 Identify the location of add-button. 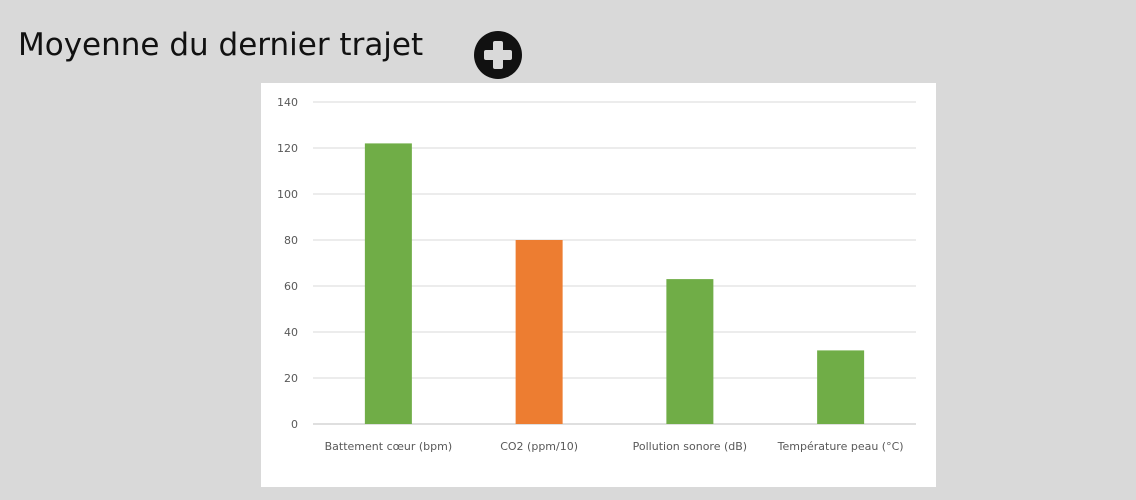
(498, 55).